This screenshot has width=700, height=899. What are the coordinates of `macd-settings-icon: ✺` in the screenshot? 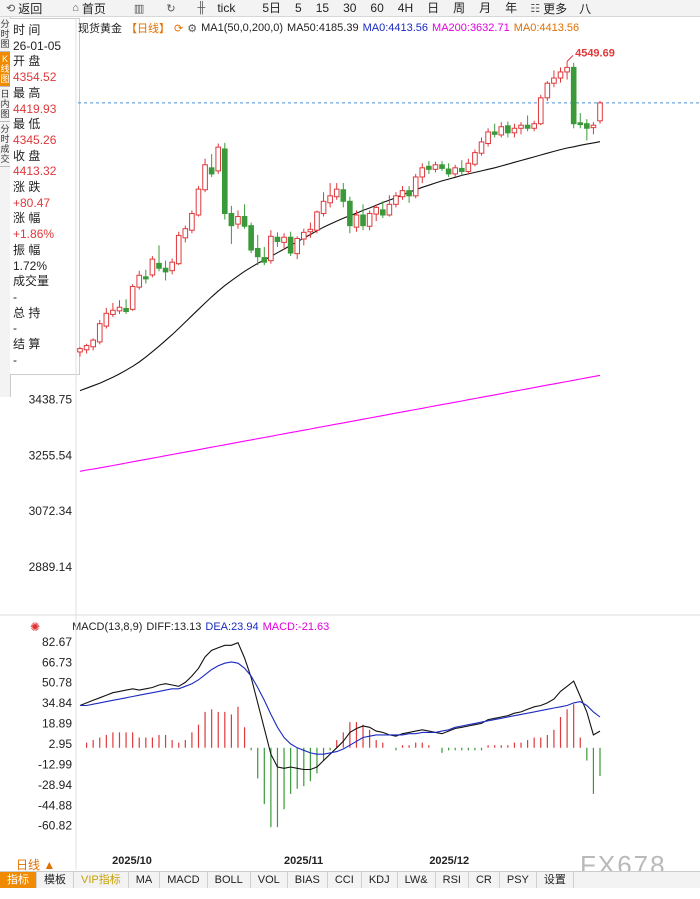 It's located at (35, 627).